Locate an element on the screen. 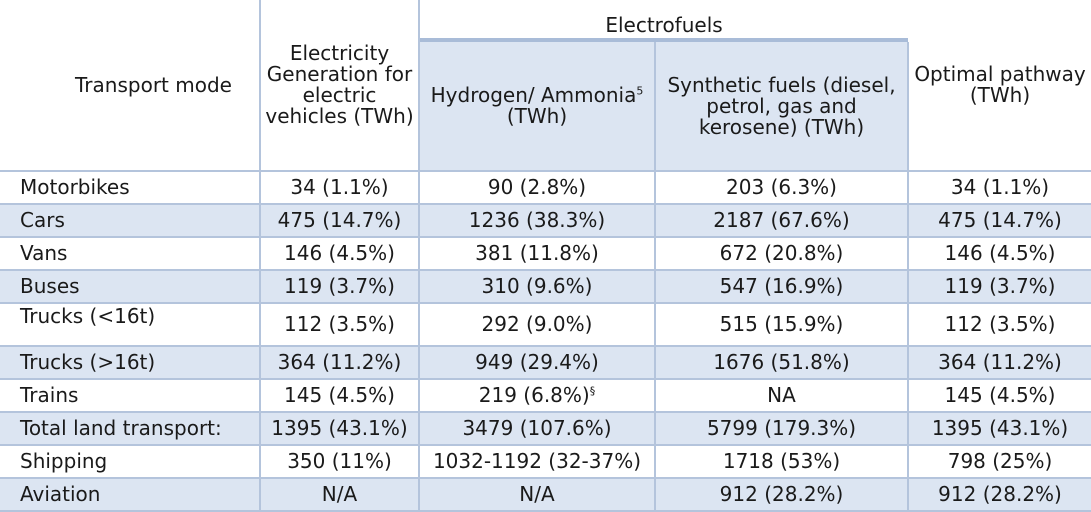  cell-synthetic: 547 (16.9%) is located at coordinates (782, 286).